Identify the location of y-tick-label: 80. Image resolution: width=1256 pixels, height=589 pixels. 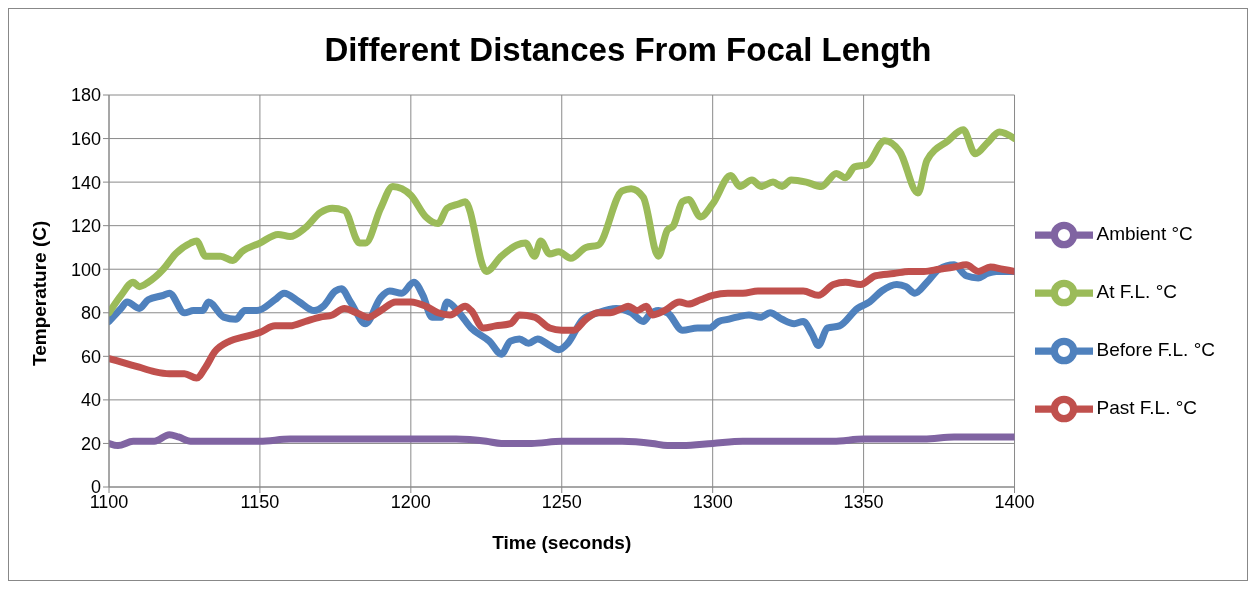
(90, 313).